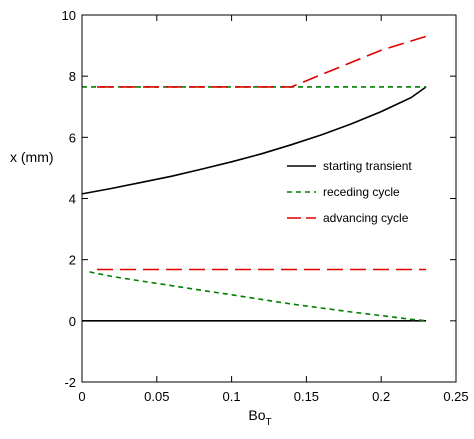 The height and width of the screenshot is (439, 474). I want to click on x-tick-label: 0, so click(81, 396).